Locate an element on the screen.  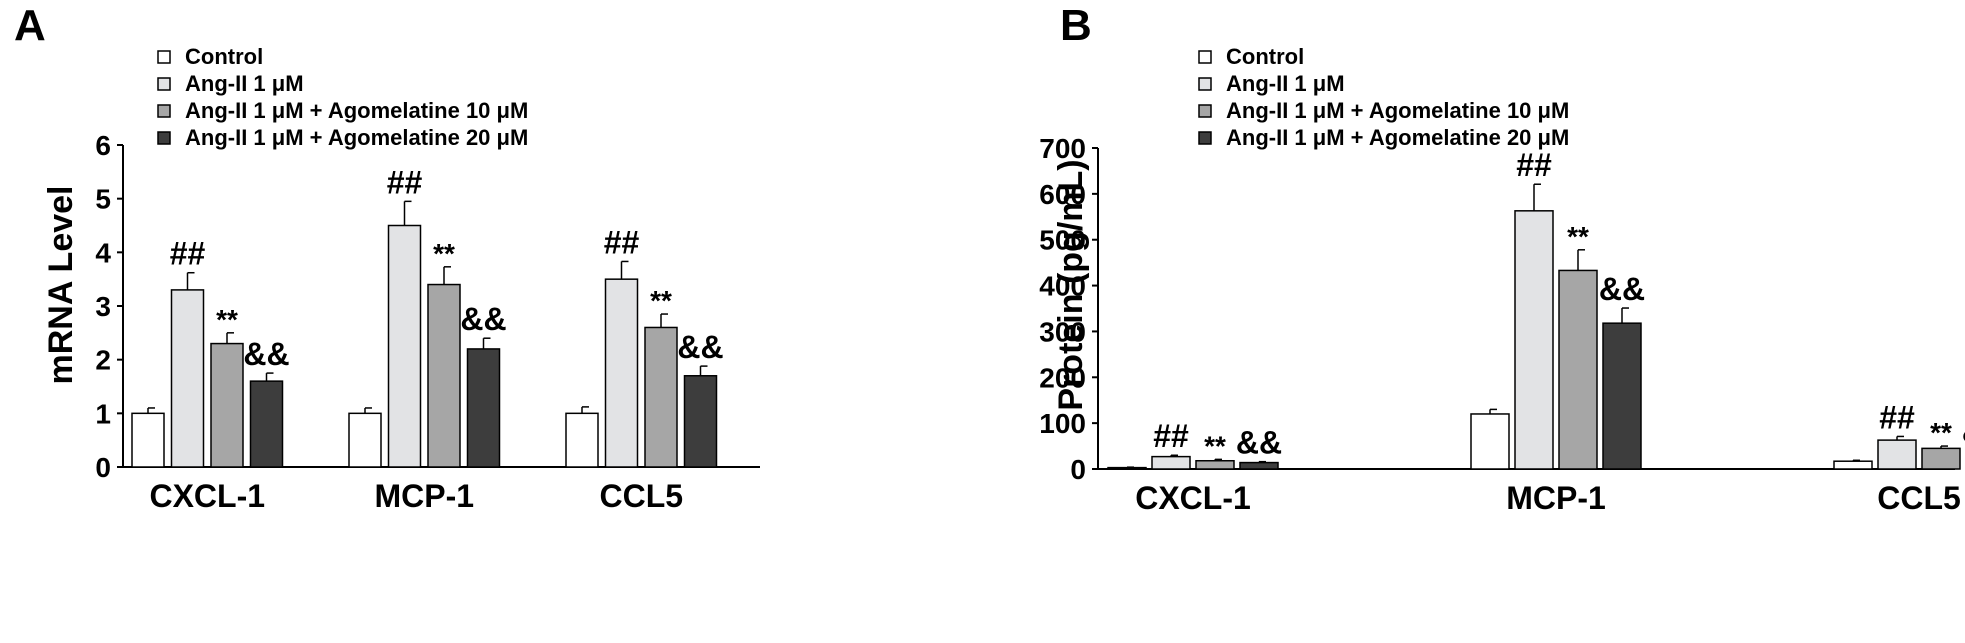
y-tick-label: 700 is located at coordinates (1062, 148).